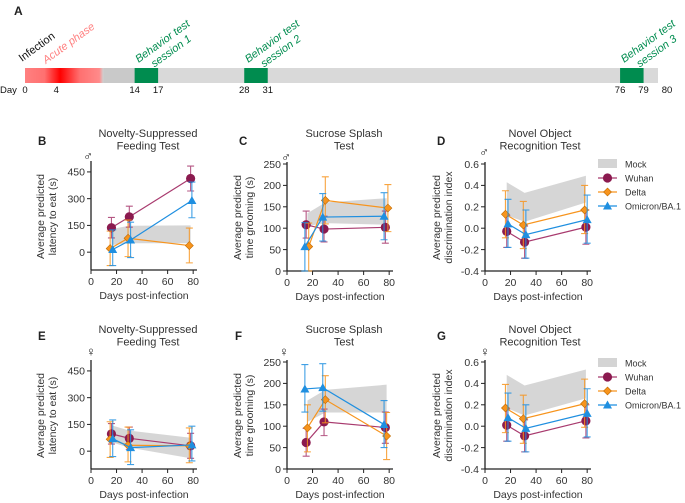 This screenshot has height=503, width=685. Describe the element at coordinates (267, 90) in the screenshot. I see `day-tick-label: 31` at that location.